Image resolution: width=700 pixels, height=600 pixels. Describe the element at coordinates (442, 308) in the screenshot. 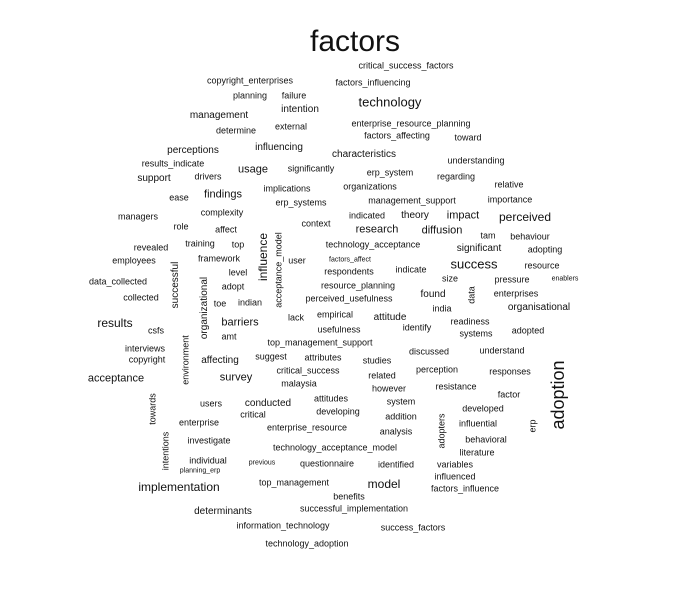

I see `word-india: india` at that location.